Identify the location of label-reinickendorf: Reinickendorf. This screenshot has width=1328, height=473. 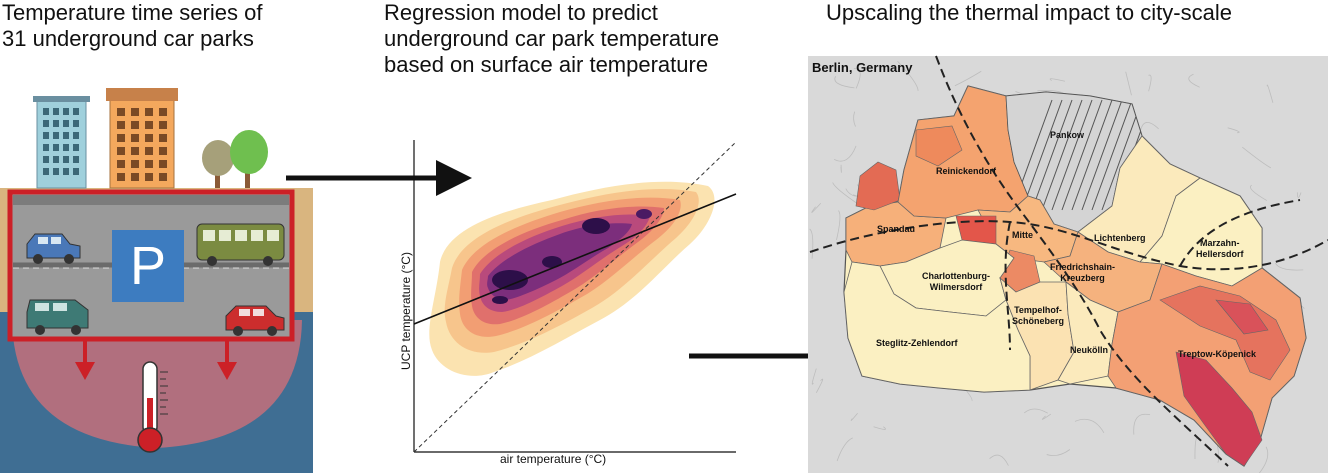
(966, 171).